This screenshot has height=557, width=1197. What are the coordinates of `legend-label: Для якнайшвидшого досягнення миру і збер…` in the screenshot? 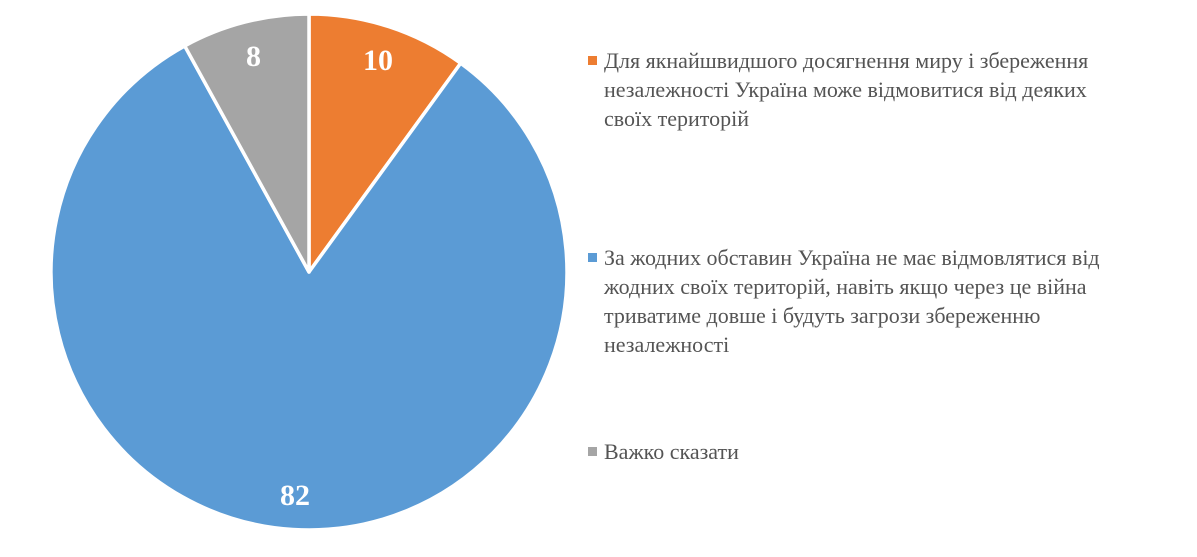 It's located at (846, 89).